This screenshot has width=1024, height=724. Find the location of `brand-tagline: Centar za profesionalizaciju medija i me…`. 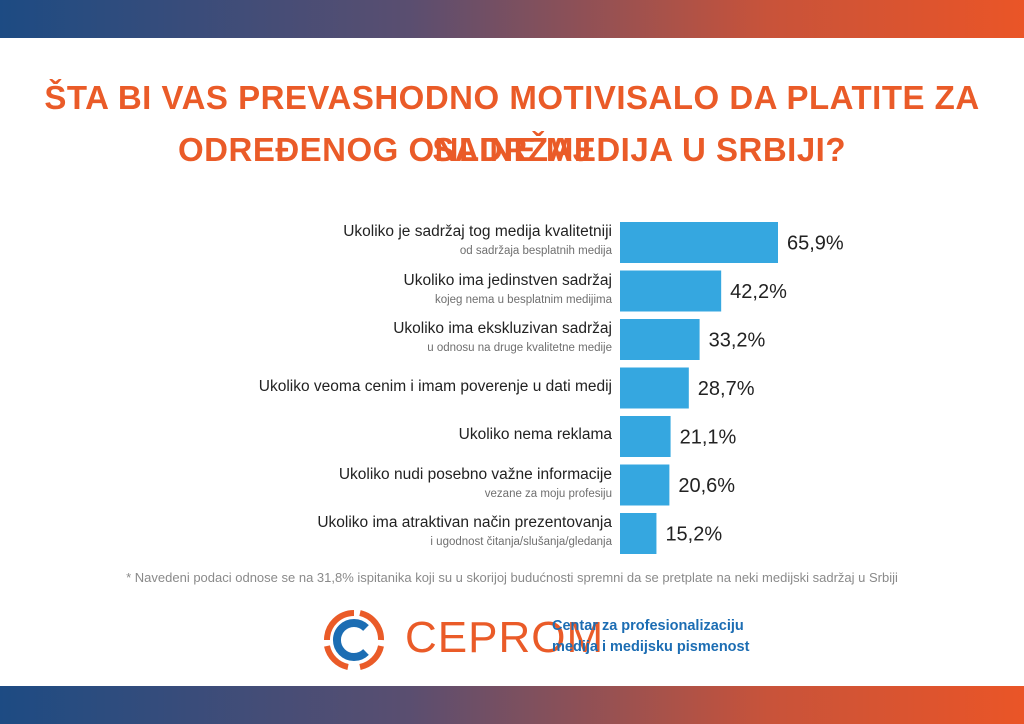

brand-tagline: Centar za profesionalizaciju medija i me… is located at coordinates (650, 637).